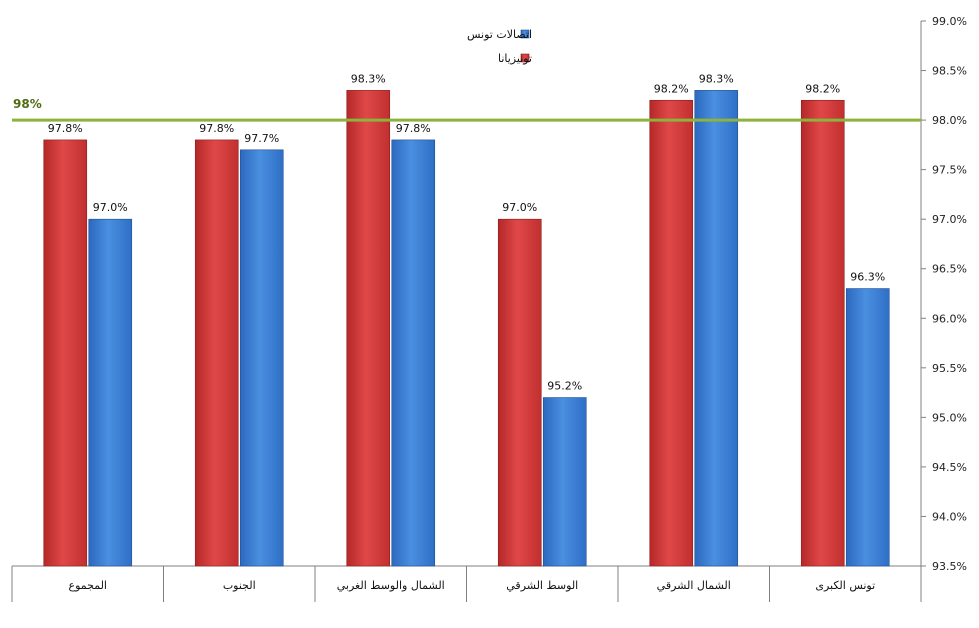 Image resolution: width=979 pixels, height=628 pixels. What do you see at coordinates (949, 318) in the screenshot?
I see `y-tick-label: 96.0%` at bounding box center [949, 318].